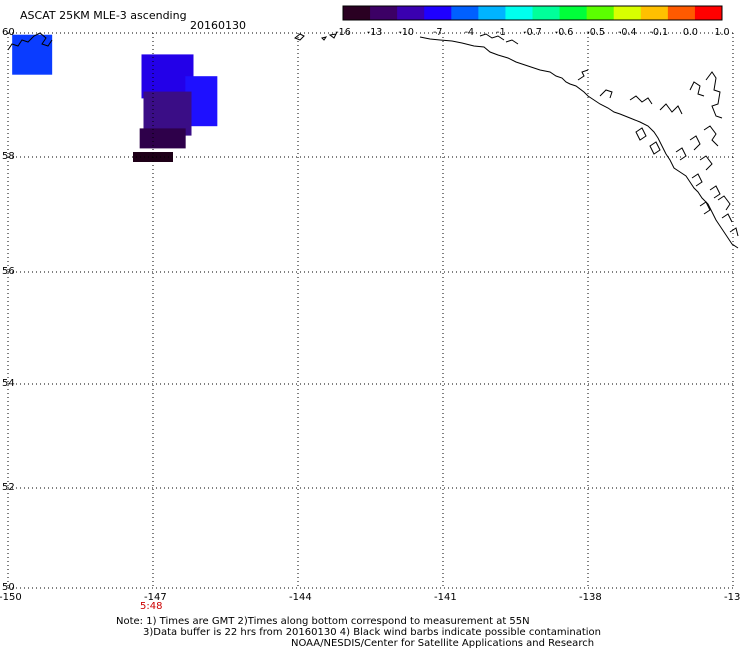 This screenshot has width=740, height=650. I want to click on colorbar-tick-label: -0.6, so click(564, 32).